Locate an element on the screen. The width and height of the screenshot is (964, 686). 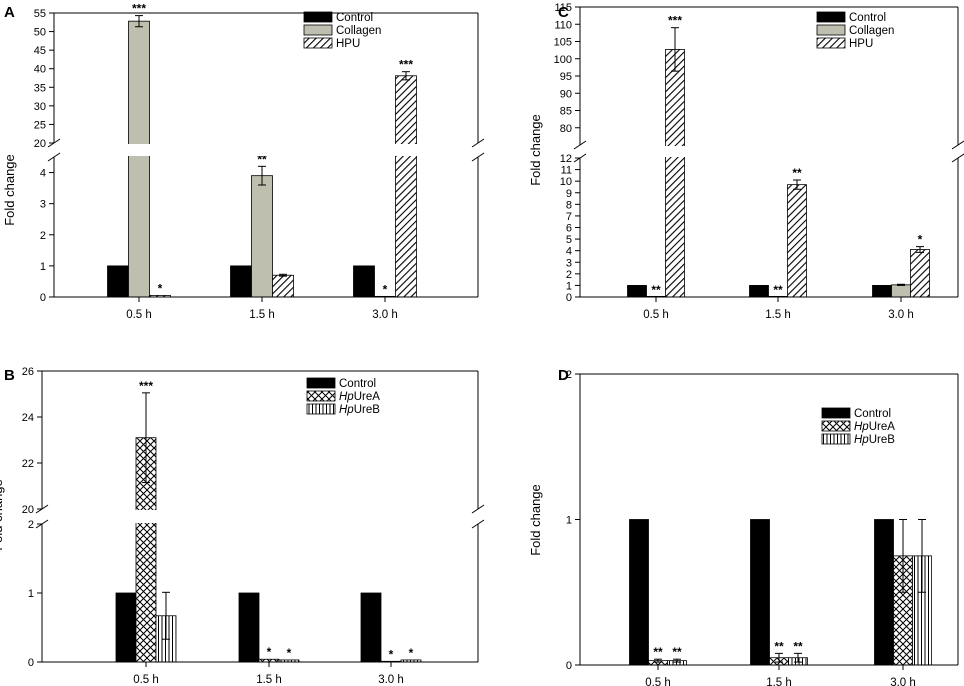
y-tick-label: 85 is located at coordinates (566, 112).